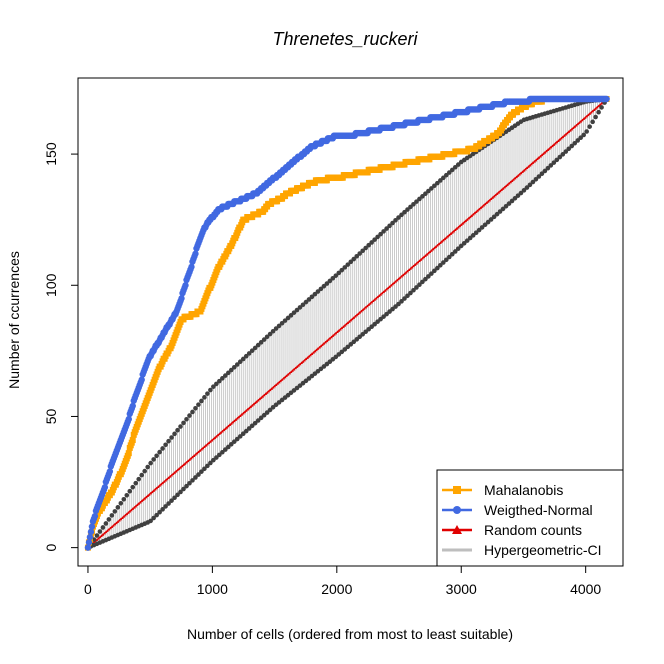 The width and height of the screenshot is (664, 664). I want to click on mahalanobis-point, so click(132, 440).